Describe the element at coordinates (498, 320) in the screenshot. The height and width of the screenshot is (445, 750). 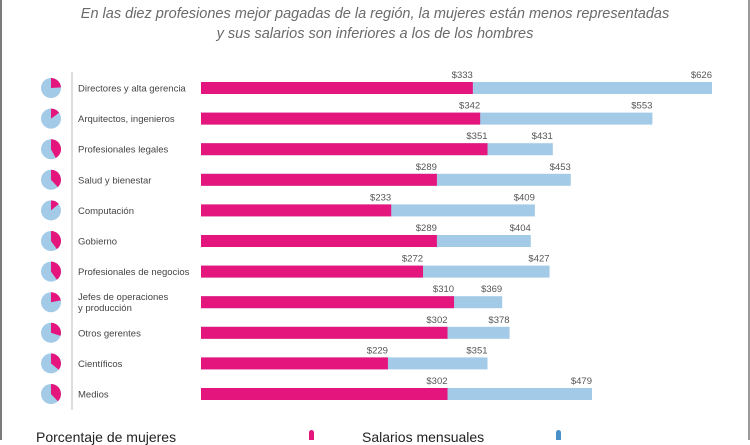
I see `men-value-label: $378` at that location.